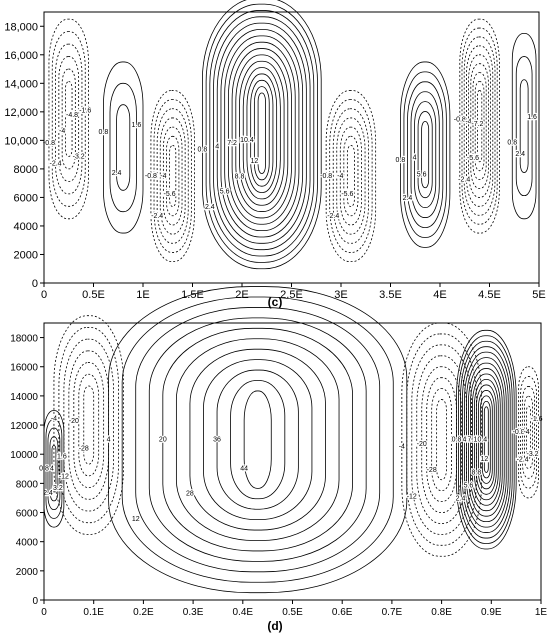  What do you see at coordinates (142, 295) in the screenshot?
I see `x-tick-label: 1E` at bounding box center [142, 295].